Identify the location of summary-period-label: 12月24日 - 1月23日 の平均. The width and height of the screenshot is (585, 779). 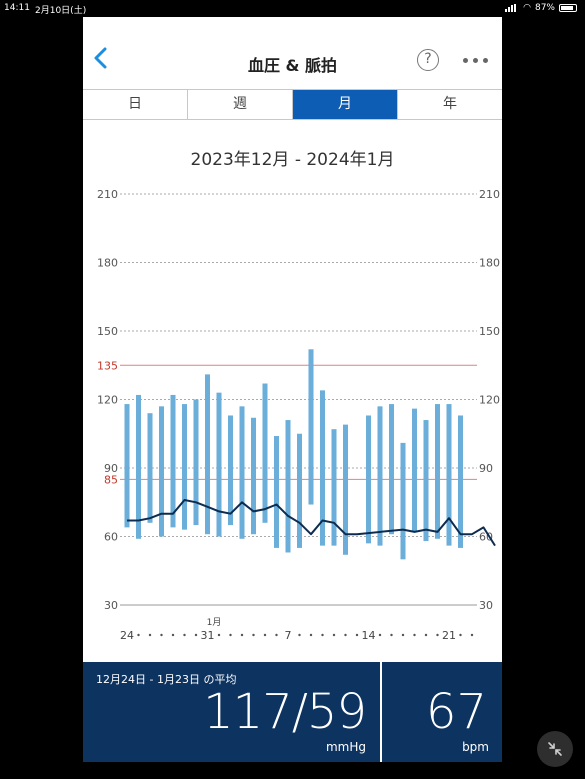
(166, 679).